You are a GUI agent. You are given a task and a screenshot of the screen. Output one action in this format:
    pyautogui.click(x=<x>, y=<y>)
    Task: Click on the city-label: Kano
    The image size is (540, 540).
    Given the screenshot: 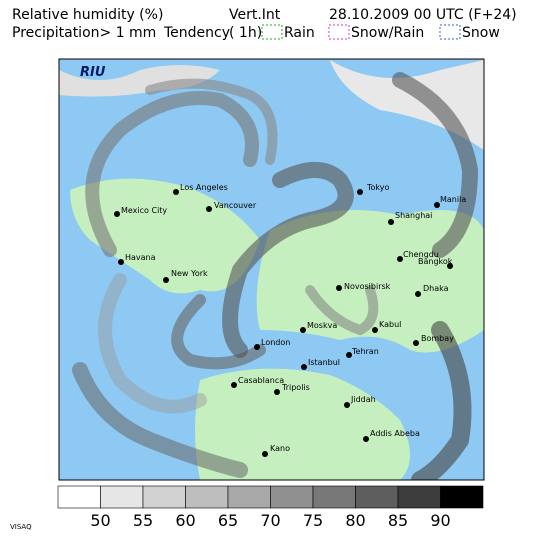 What is the action you would take?
    pyautogui.click(x=280, y=448)
    